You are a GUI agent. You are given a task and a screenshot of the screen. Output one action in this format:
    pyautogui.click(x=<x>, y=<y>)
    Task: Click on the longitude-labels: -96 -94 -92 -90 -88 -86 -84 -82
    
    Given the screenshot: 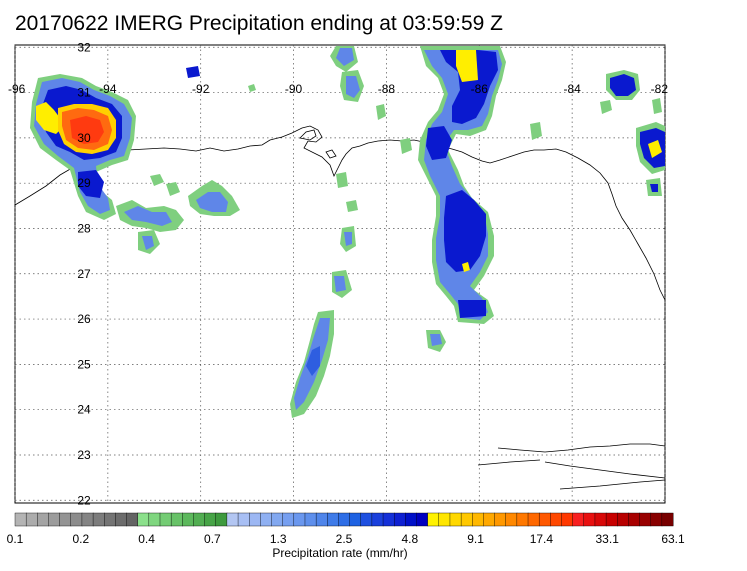 What is the action you would take?
    pyautogui.click(x=338, y=89)
    